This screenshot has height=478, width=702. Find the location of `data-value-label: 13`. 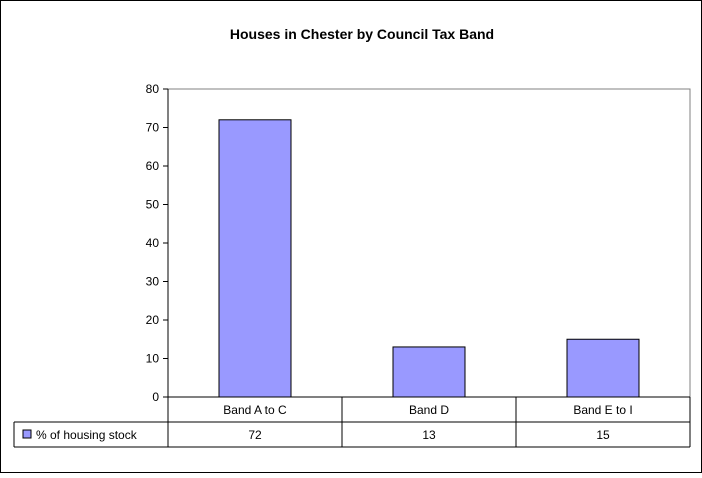

data-value-label: 13 is located at coordinates (429, 435).